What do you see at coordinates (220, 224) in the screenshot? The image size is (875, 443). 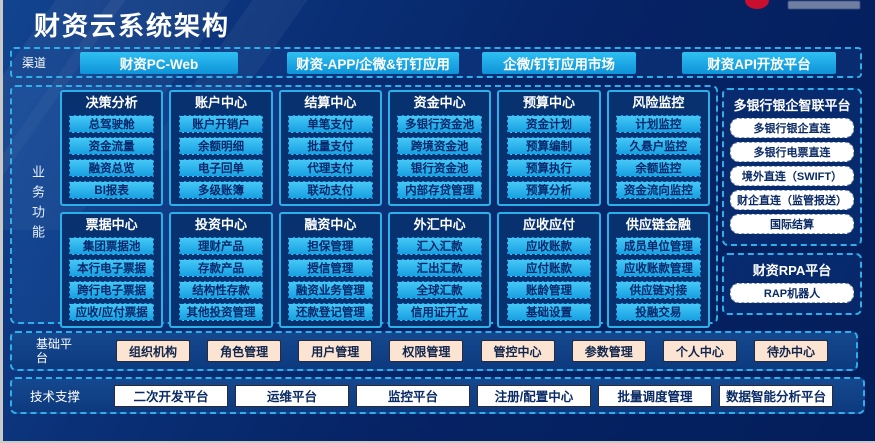 I see `module-title: 投资中心` at bounding box center [220, 224].